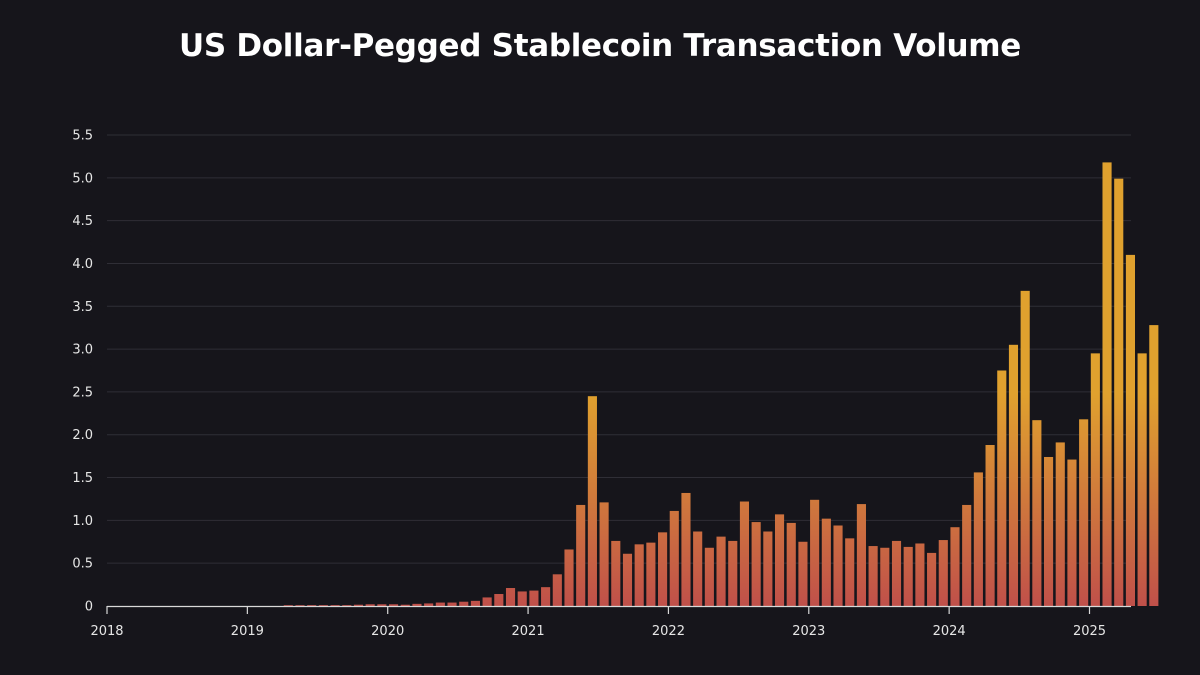  I want to click on x-tick-label: 2022, so click(668, 631).